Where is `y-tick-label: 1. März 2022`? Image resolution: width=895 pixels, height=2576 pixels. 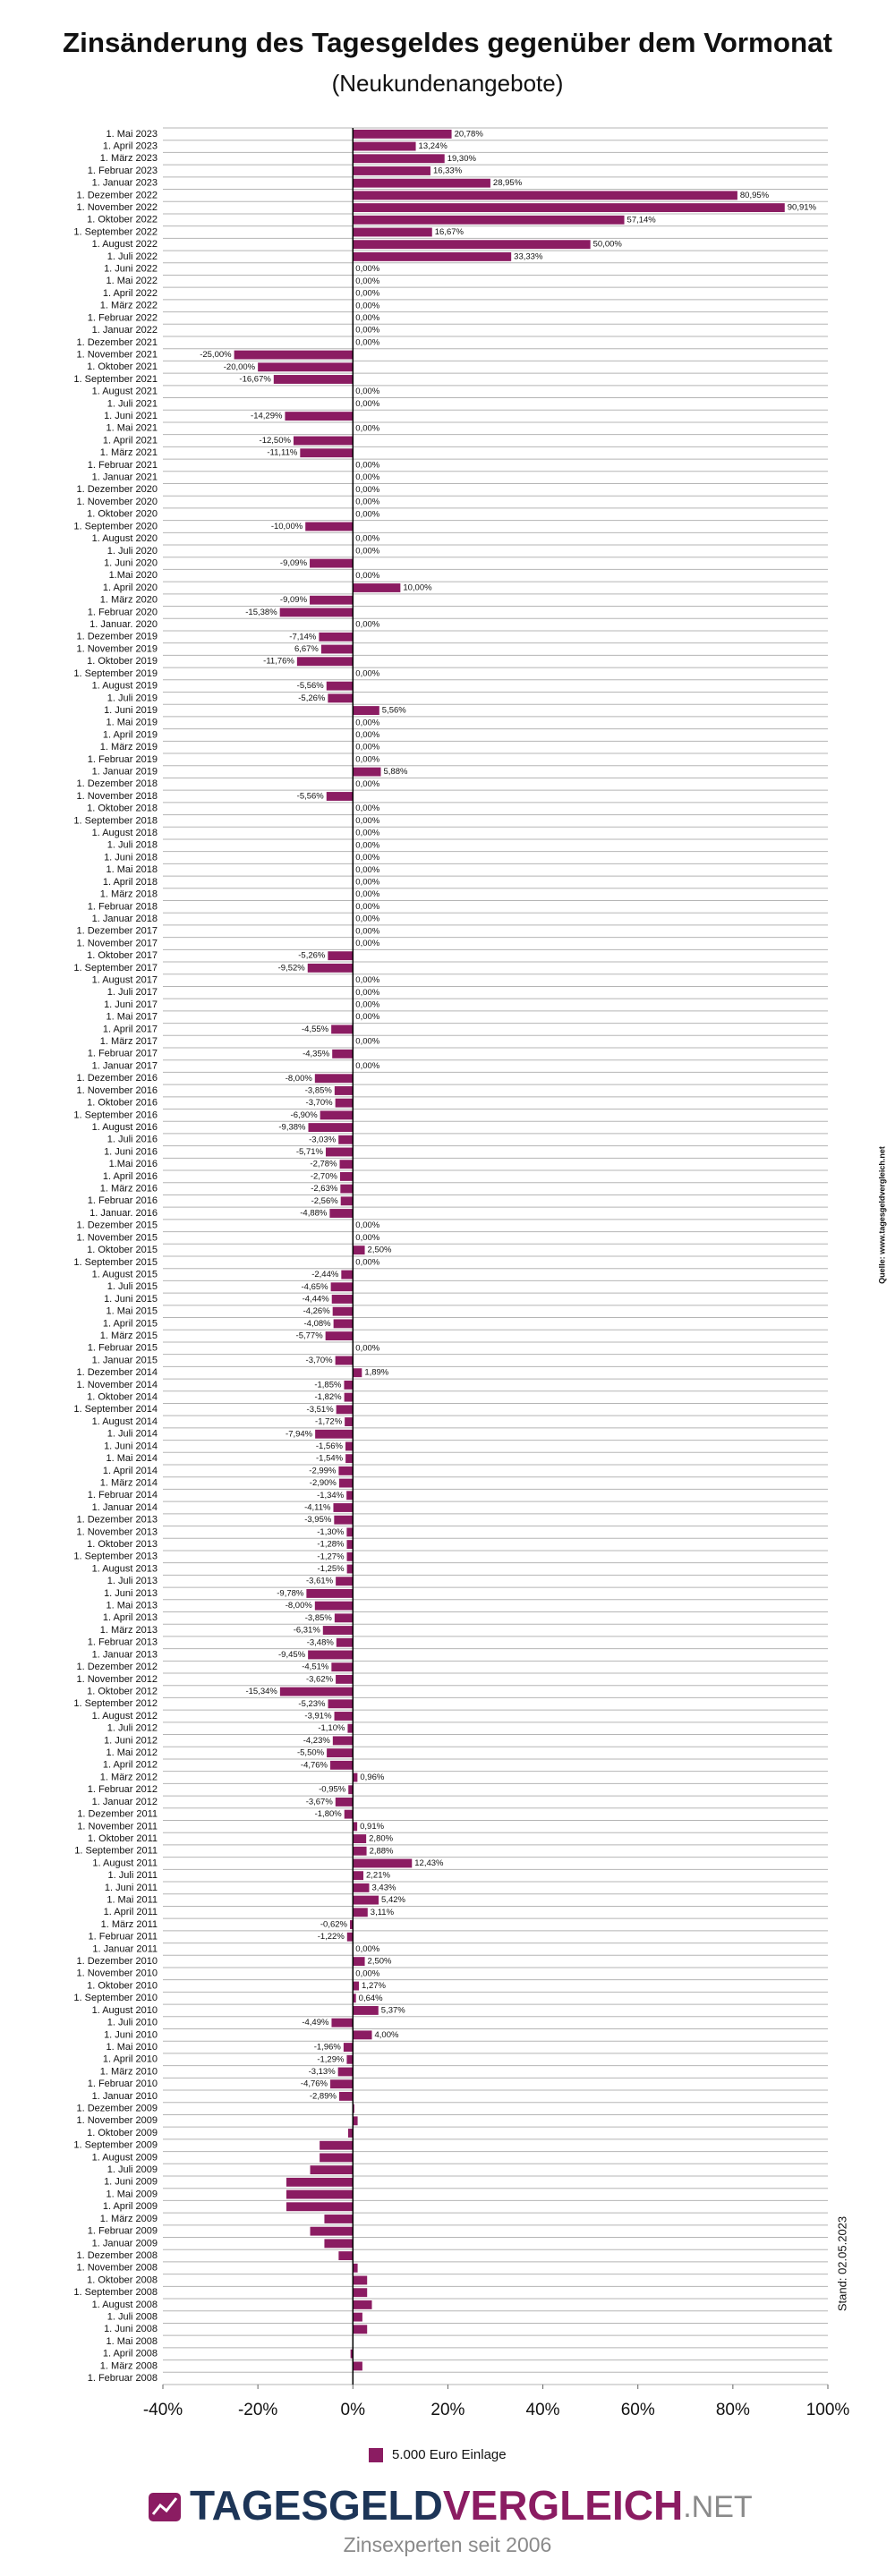 y-tick-label: 1. März 2022 is located at coordinates (129, 306).